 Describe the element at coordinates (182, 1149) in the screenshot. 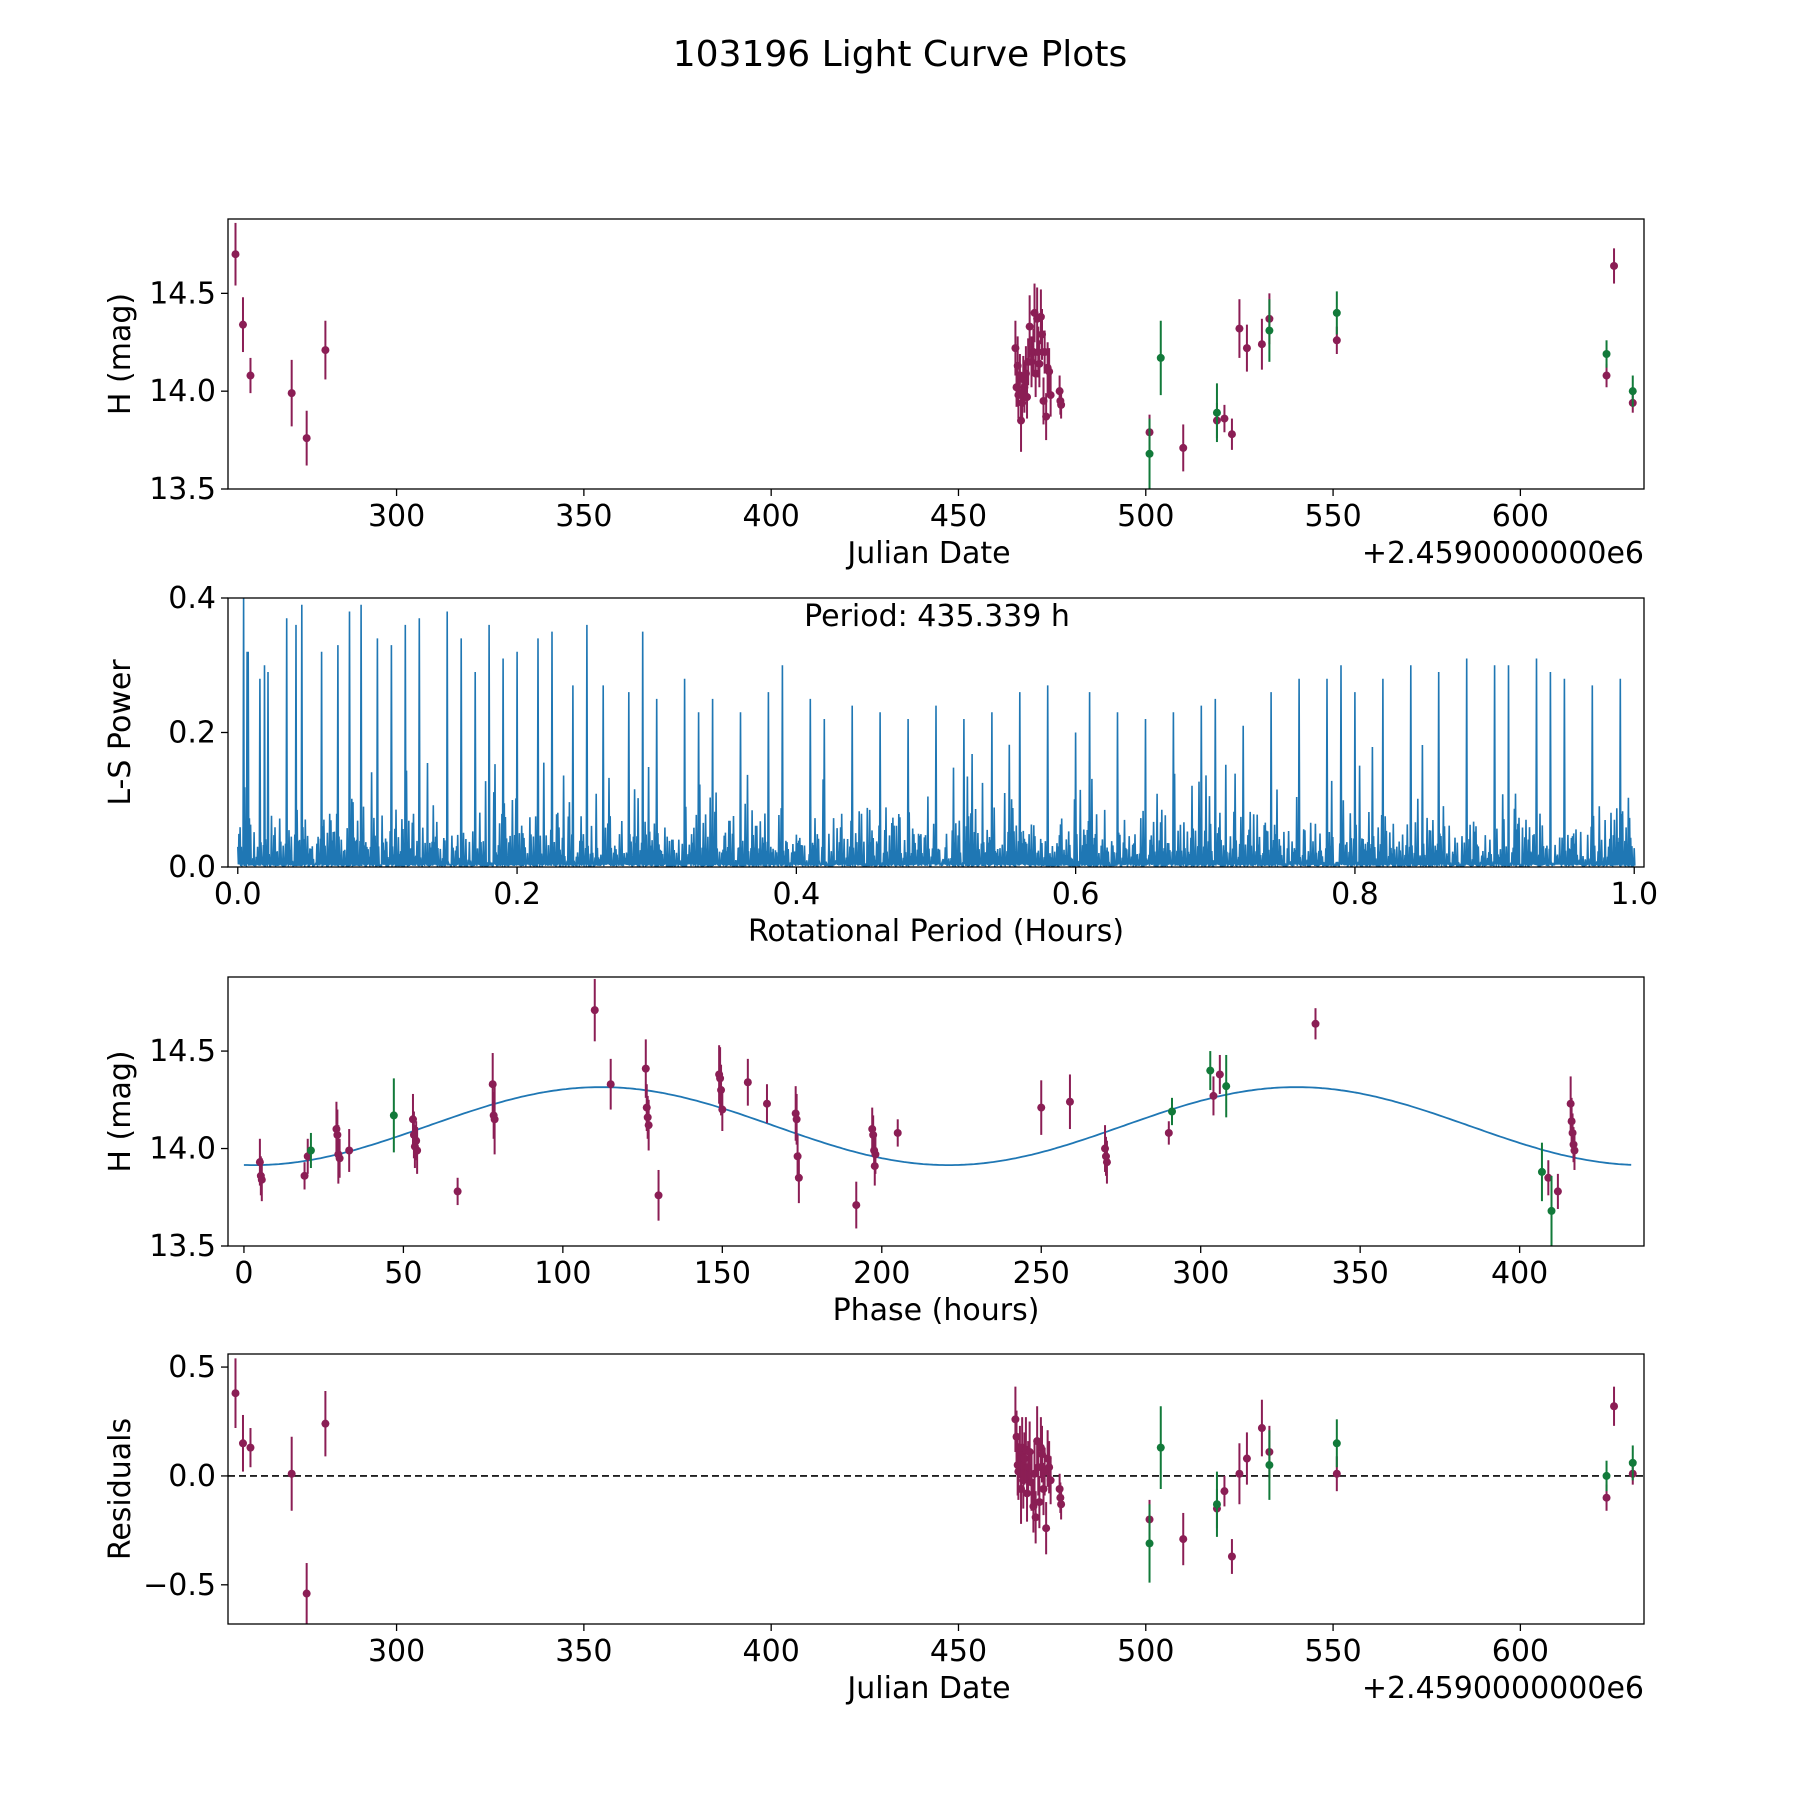

I see `y-tick-label: 14.0` at that location.